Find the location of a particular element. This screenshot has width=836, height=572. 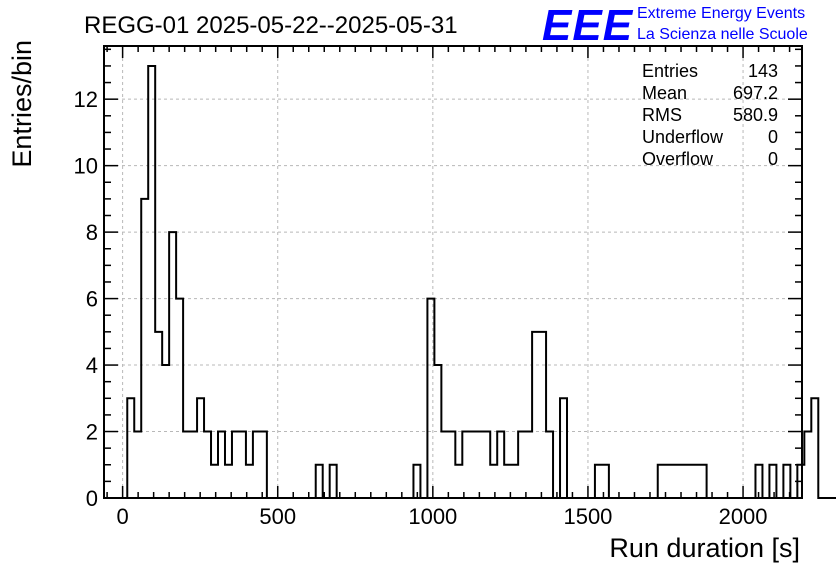

eee-logo-line2: La Scienza nelle Scuole is located at coordinates (722, 34).